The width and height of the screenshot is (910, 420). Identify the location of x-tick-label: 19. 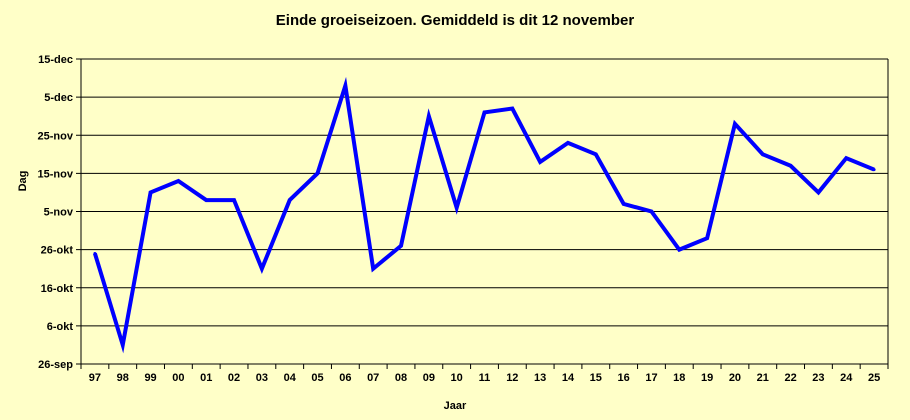
(707, 378).